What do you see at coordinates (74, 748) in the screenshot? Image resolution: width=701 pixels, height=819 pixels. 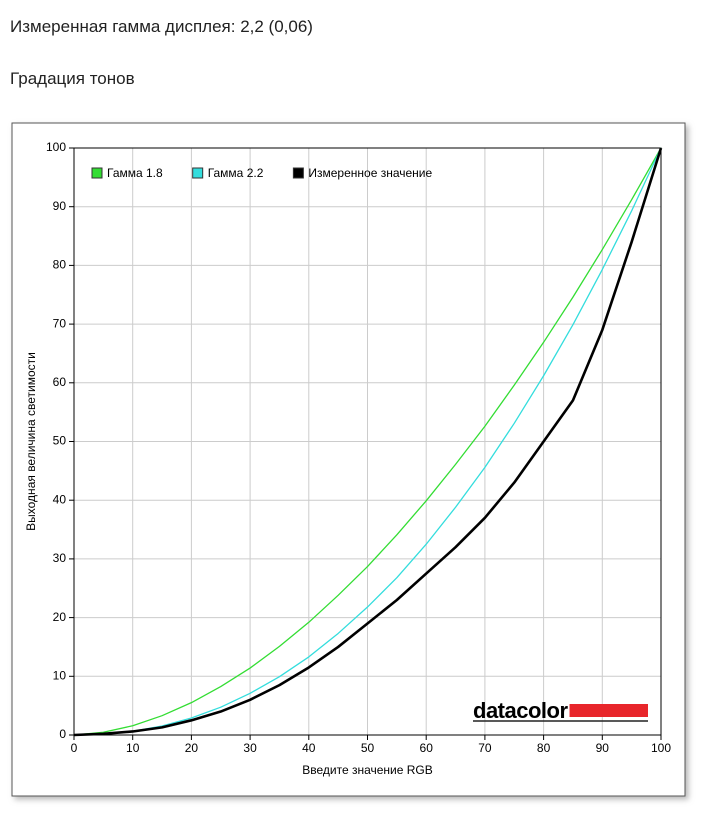 I see `x-tick-label: 0` at bounding box center [74, 748].